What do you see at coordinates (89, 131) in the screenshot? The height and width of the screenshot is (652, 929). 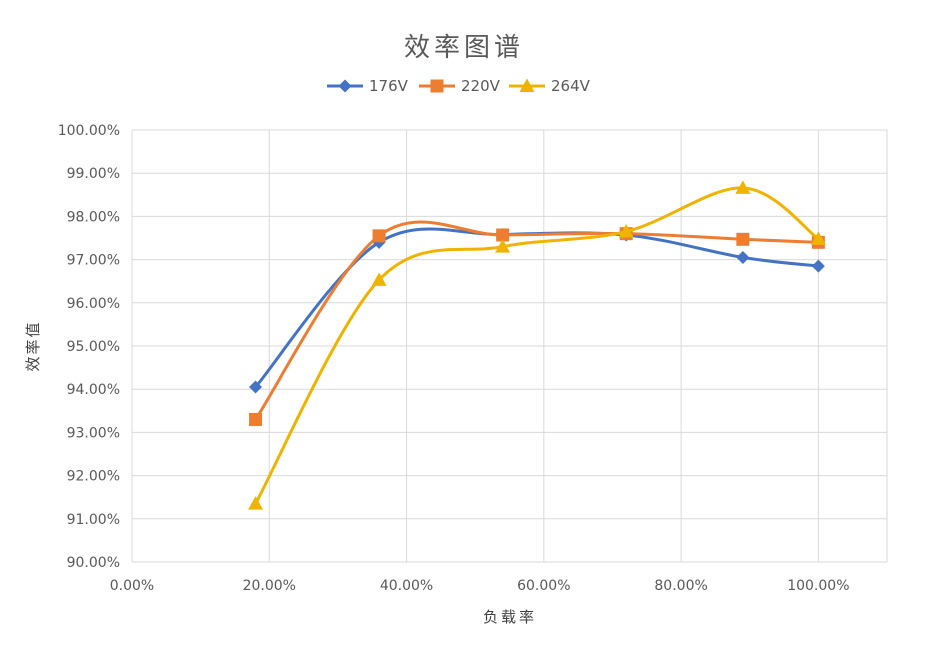 I see `y-tick-label: 100.00%` at bounding box center [89, 131].